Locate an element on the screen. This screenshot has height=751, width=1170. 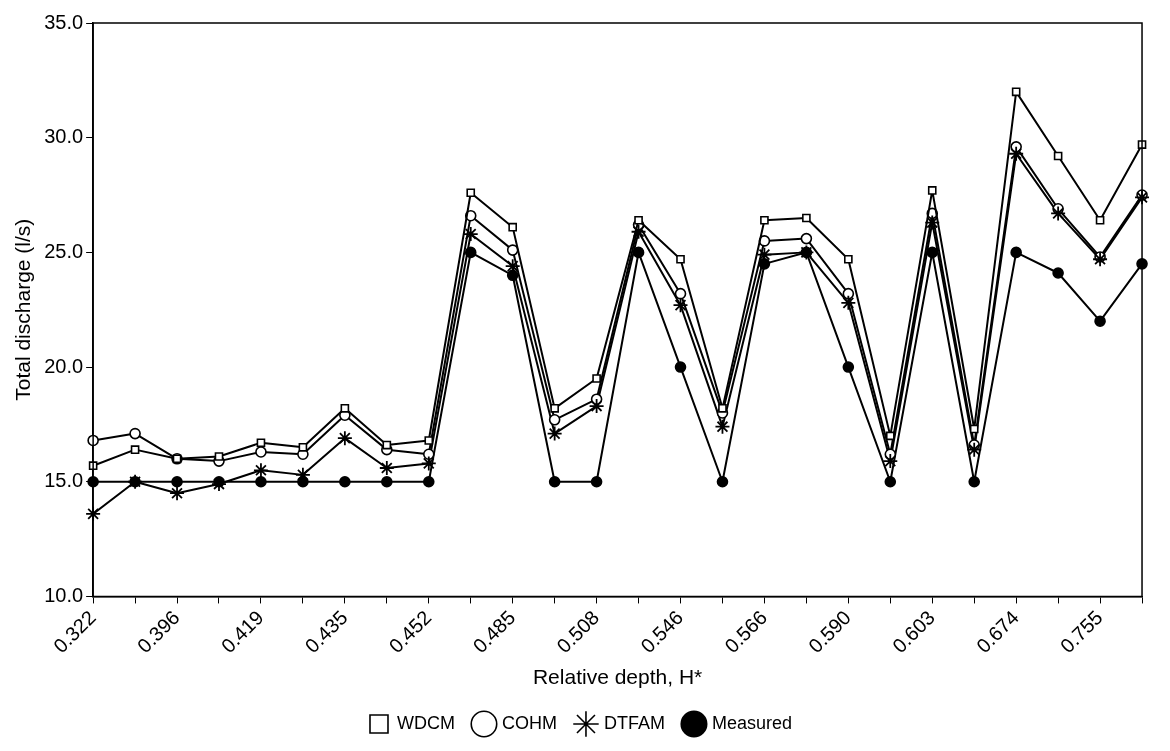
y-tick-label: 35.0 is located at coordinates (64, 21).